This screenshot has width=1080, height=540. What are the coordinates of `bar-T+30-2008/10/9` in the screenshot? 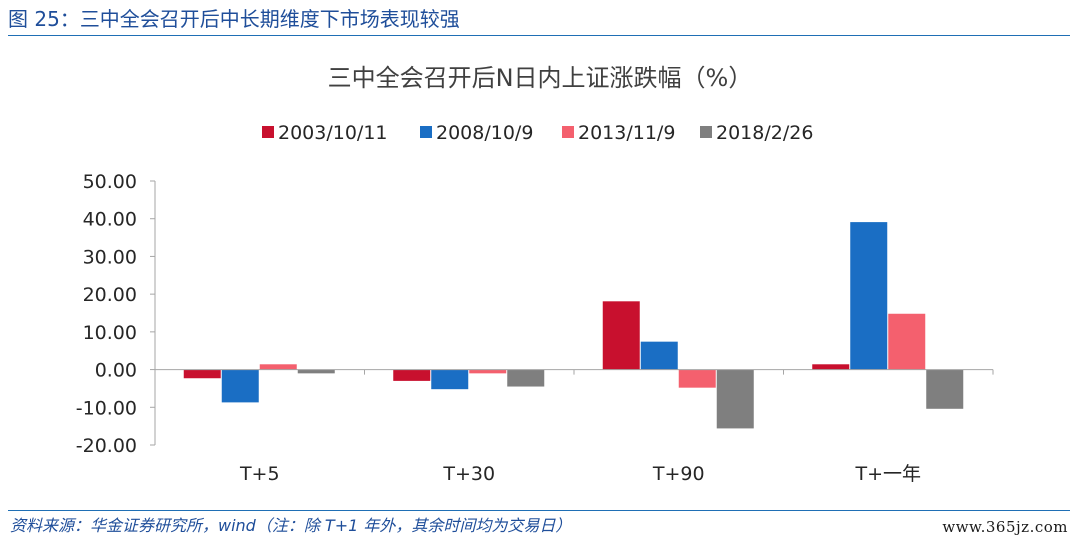 It's located at (450, 379).